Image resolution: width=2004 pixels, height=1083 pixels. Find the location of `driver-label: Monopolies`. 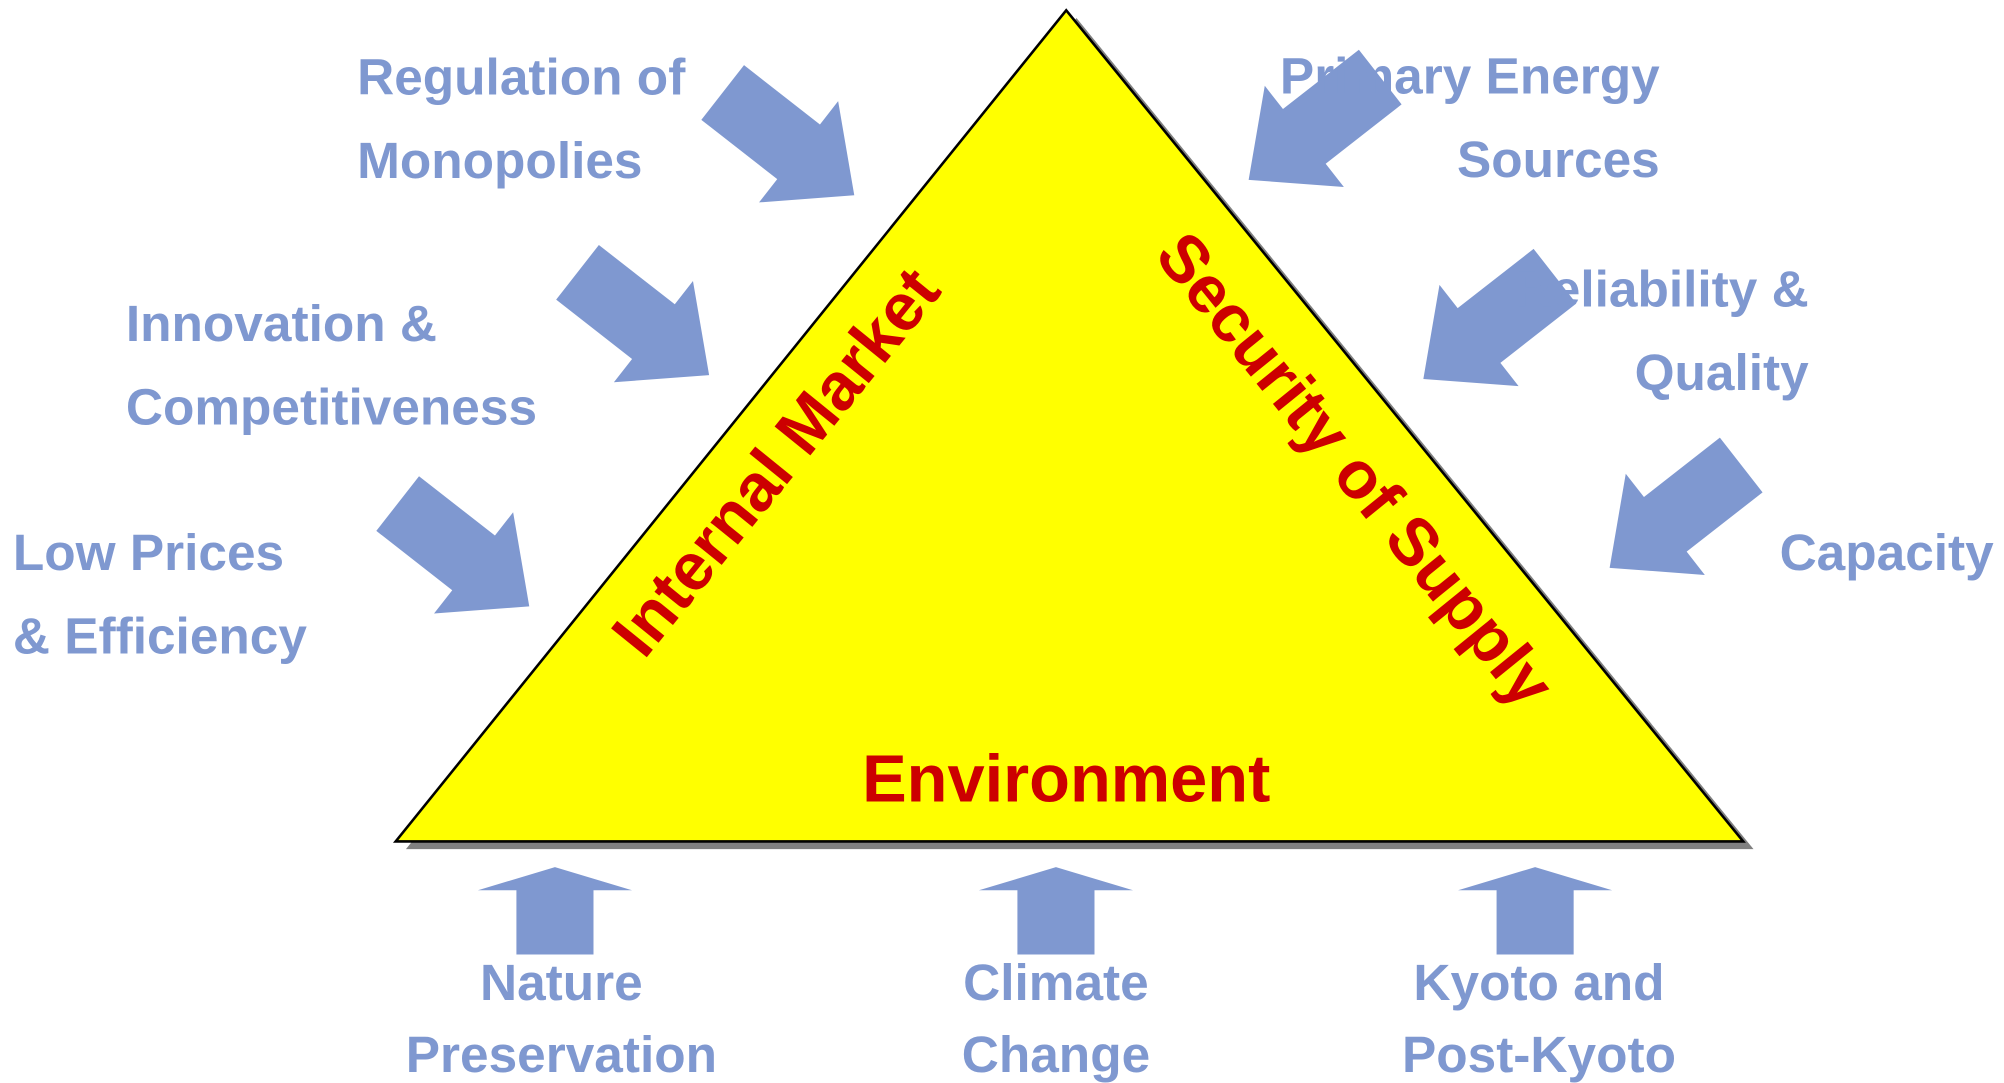

driver-label: Monopolies is located at coordinates (499, 160).